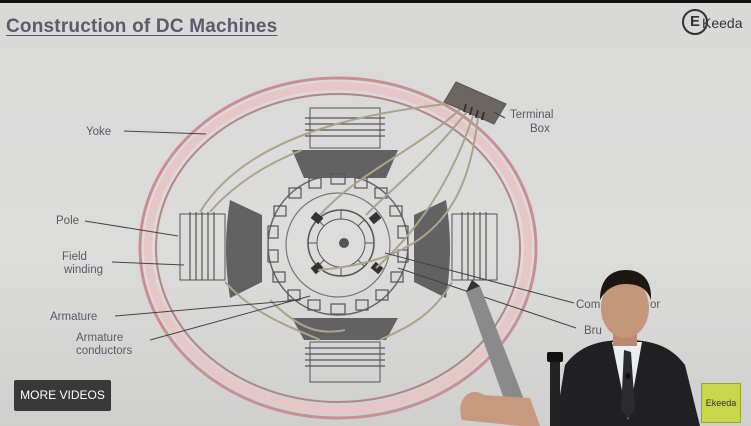 This screenshot has height=426, width=751. What do you see at coordinates (345, 350) in the screenshot?
I see `pole-bottom` at bounding box center [345, 350].